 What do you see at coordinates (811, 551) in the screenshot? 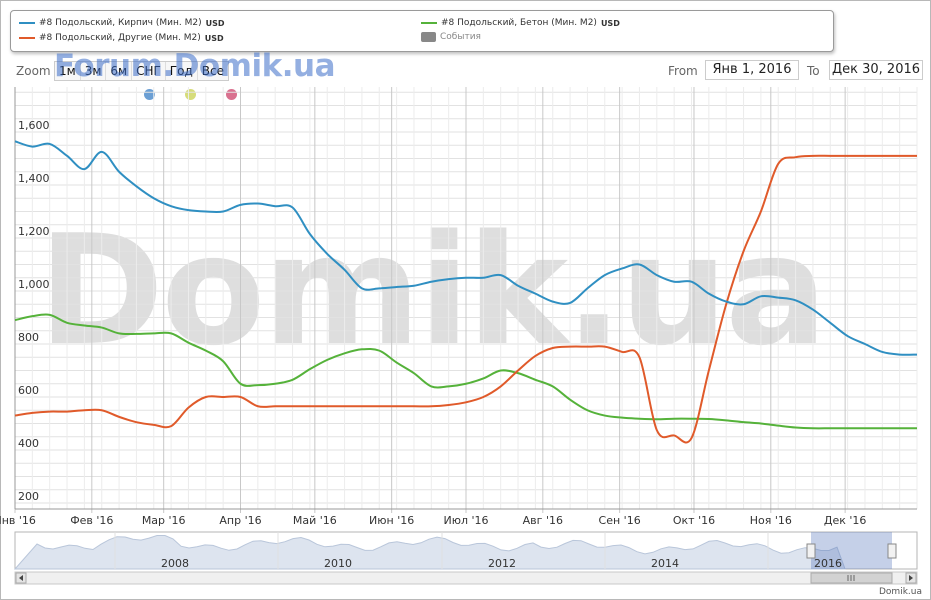
I see `navigator-handle-left` at bounding box center [811, 551].